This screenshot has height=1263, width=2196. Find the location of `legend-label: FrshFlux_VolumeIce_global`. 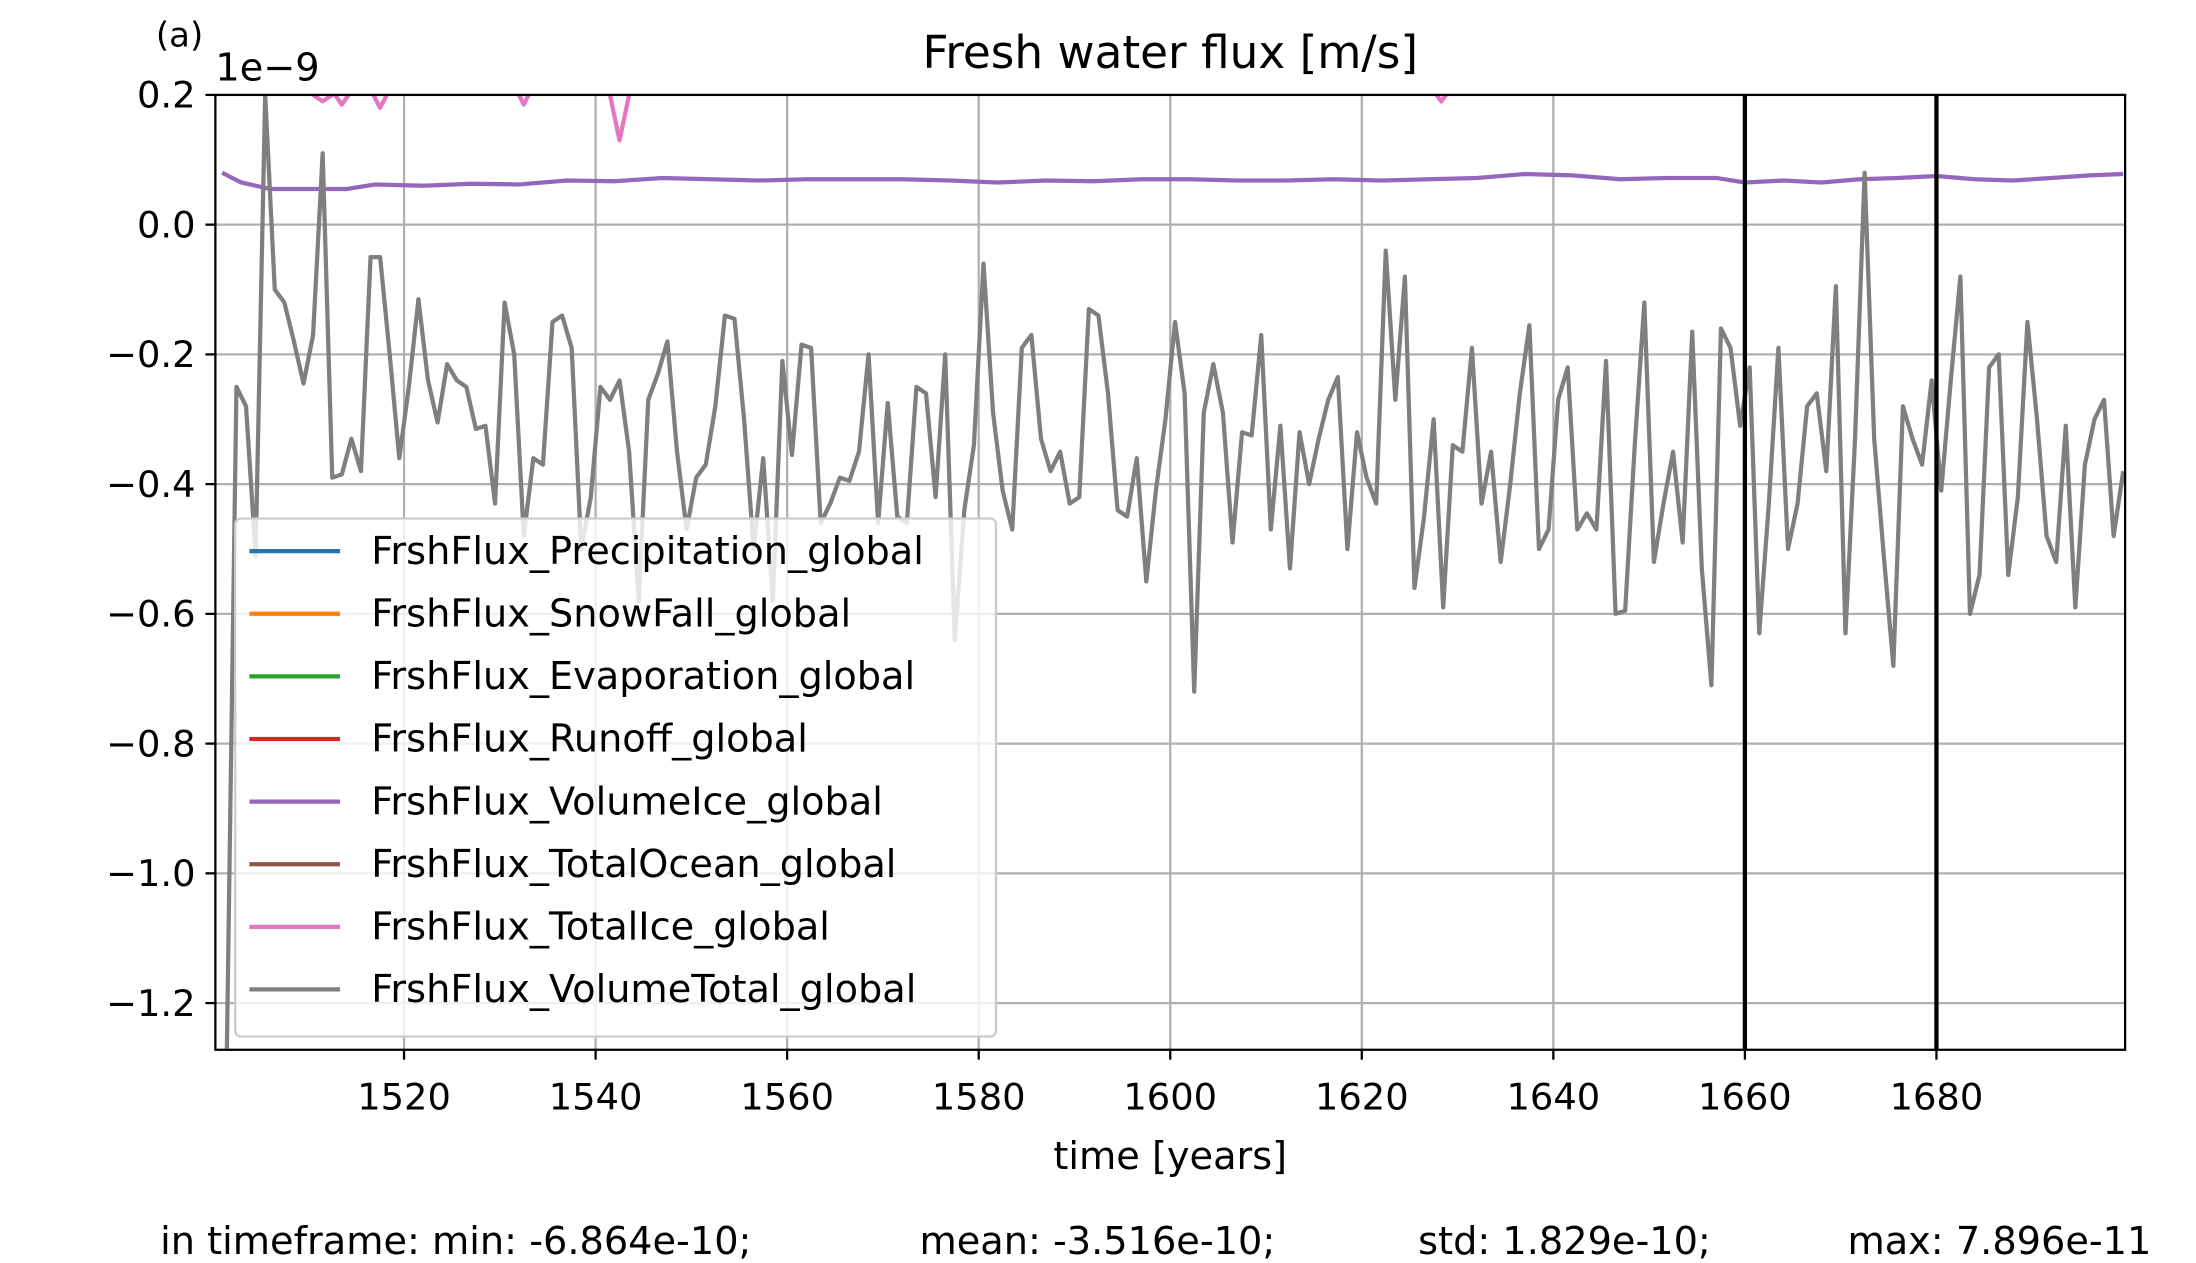

legend-label: FrshFlux_VolumeIce_global is located at coordinates (627, 801).